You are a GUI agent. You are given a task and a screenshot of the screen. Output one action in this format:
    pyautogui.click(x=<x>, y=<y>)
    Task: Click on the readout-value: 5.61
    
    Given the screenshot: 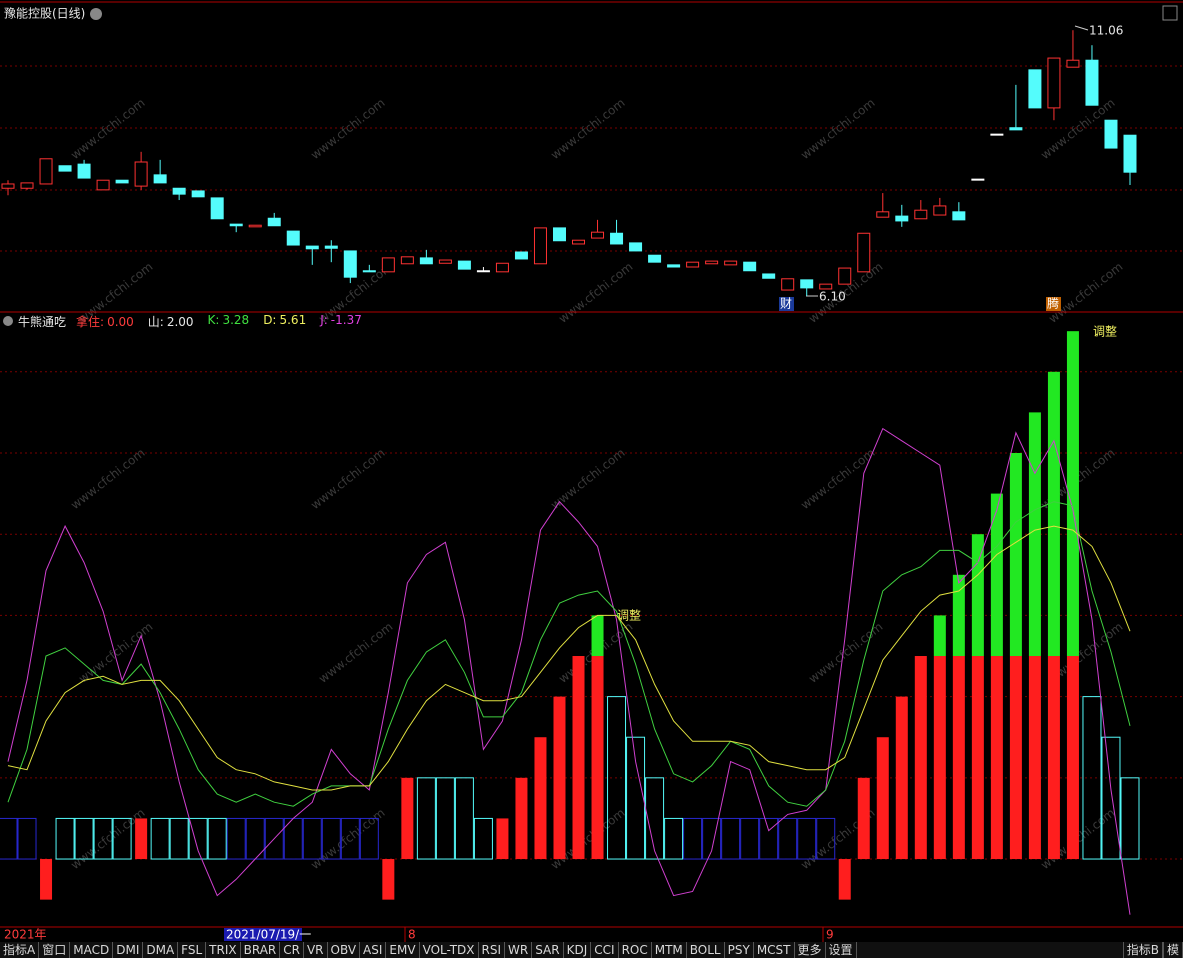 What is the action you would take?
    pyautogui.click(x=293, y=320)
    